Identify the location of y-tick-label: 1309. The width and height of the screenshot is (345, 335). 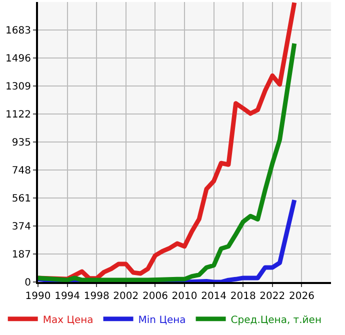
(18, 87).